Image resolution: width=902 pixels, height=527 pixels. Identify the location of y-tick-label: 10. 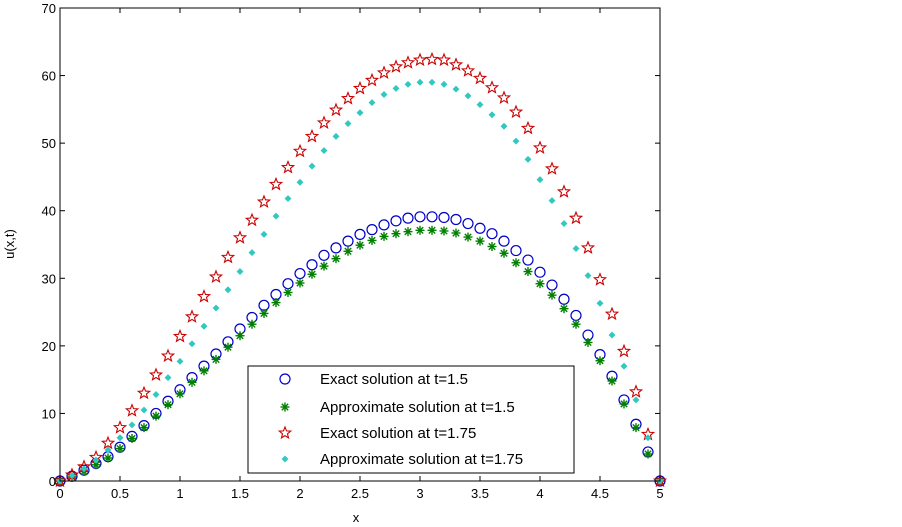
(49, 413).